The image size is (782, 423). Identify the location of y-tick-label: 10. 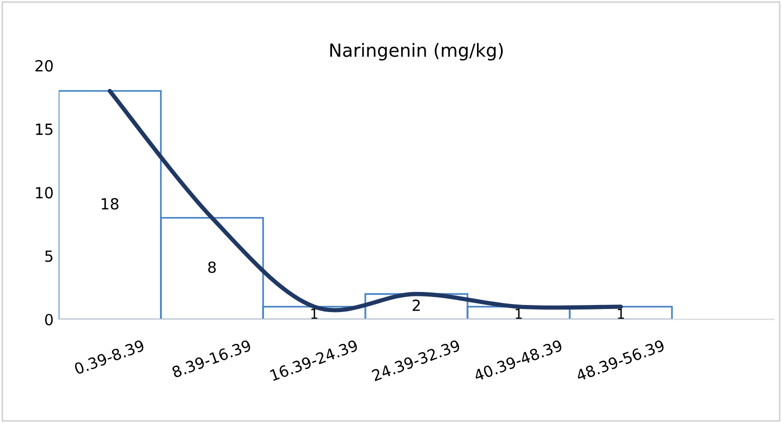
(44, 192).